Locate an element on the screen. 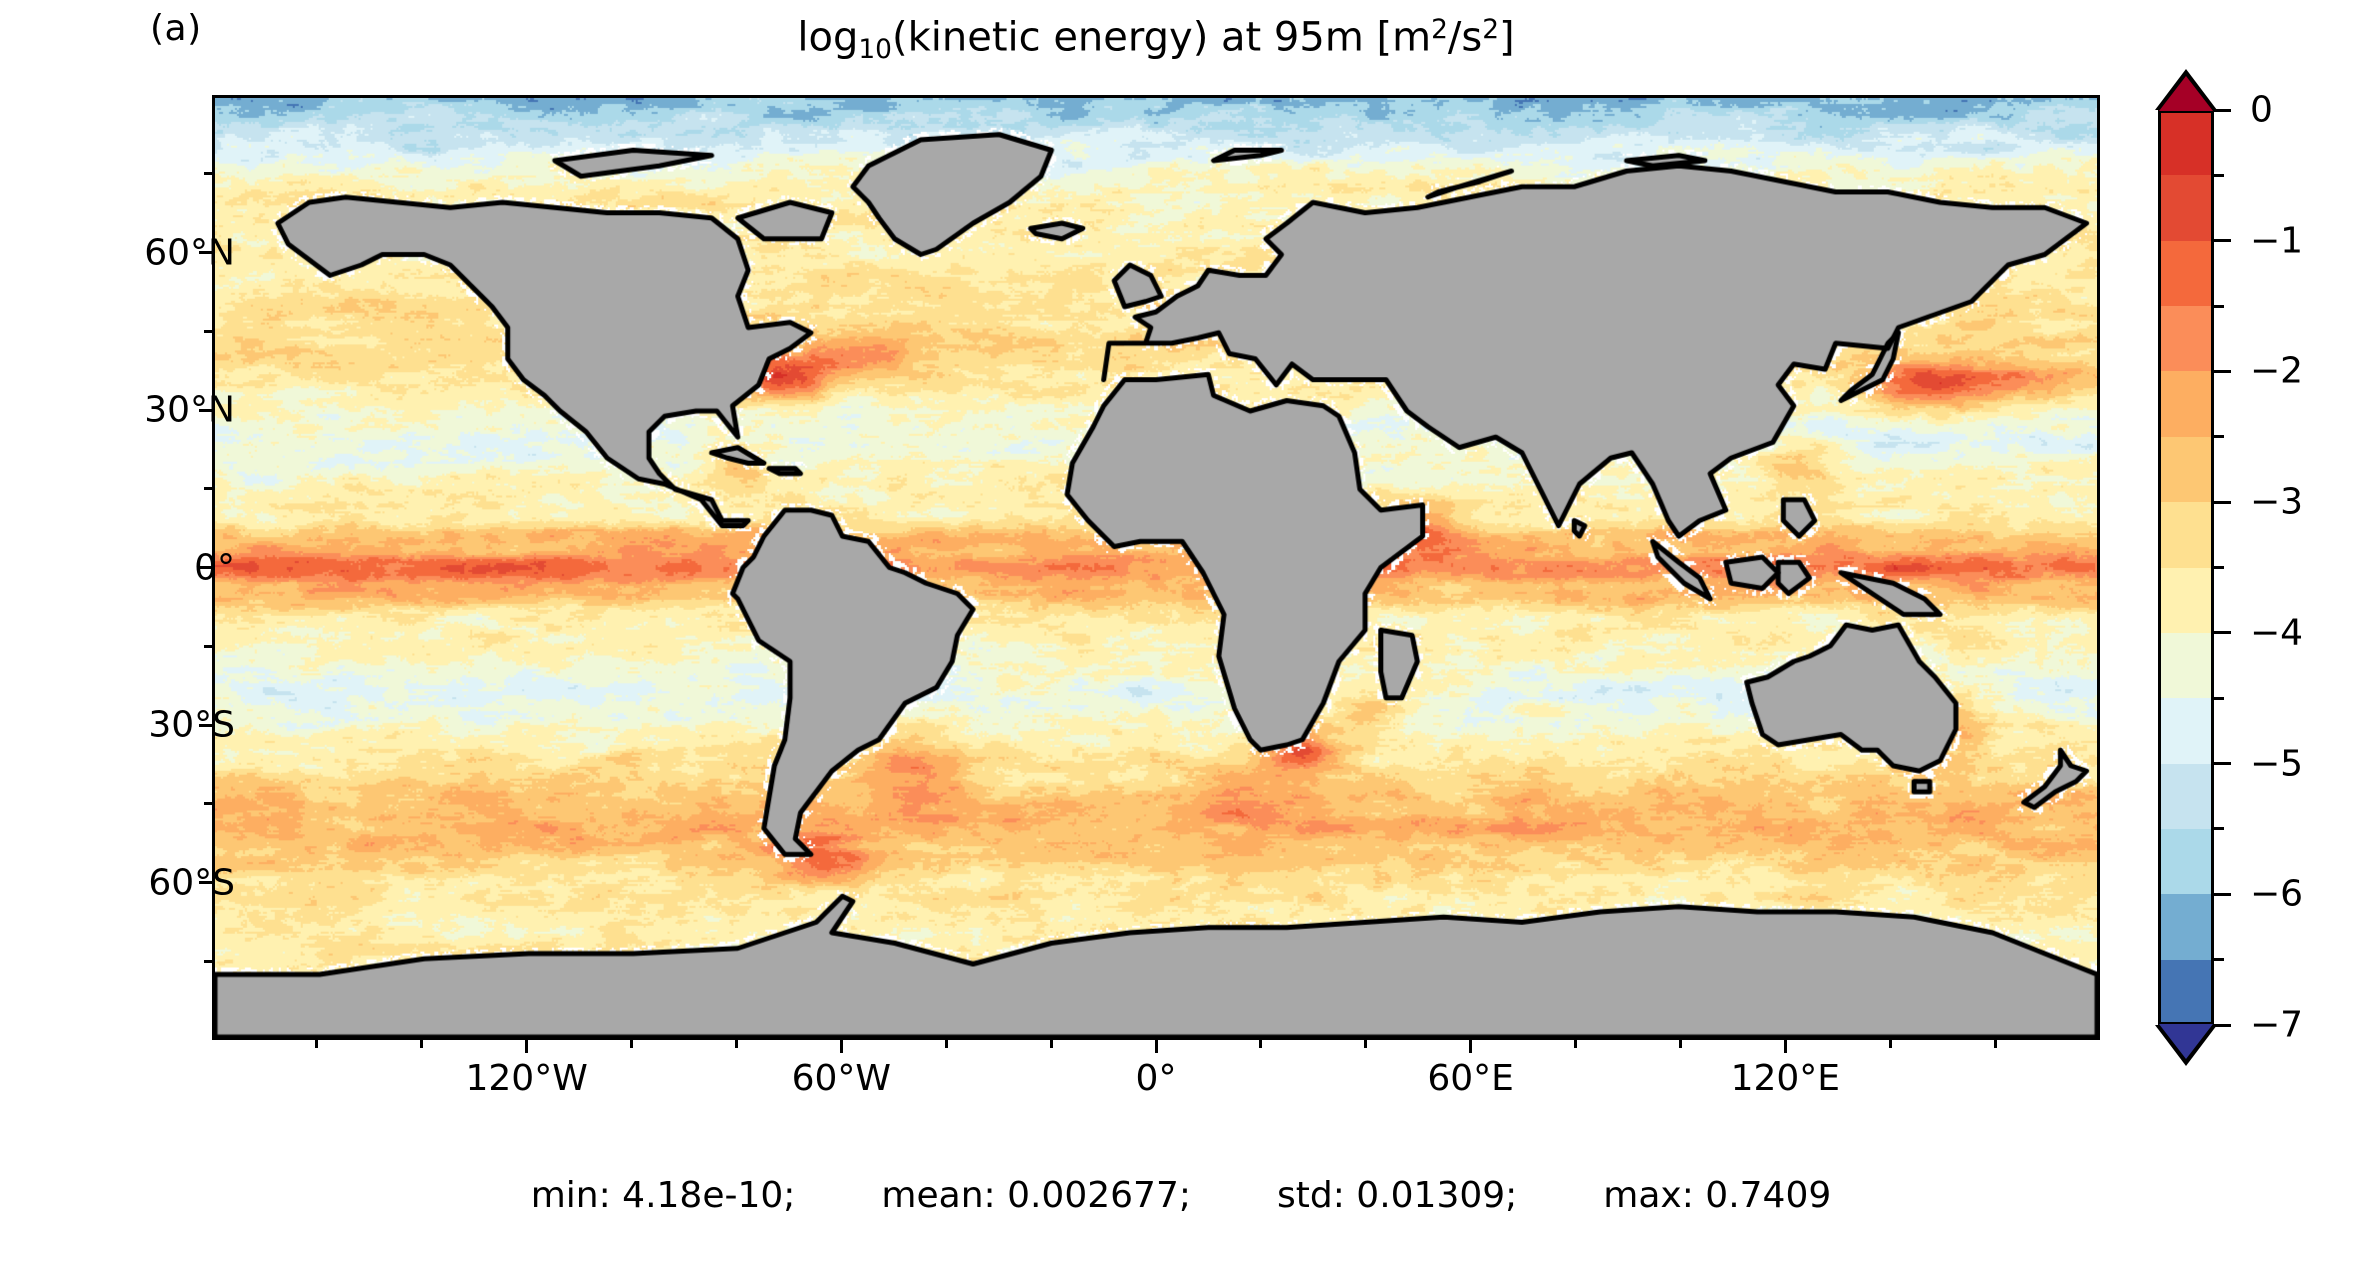  colorbar-tick-label: −4 is located at coordinates (2277, 633).